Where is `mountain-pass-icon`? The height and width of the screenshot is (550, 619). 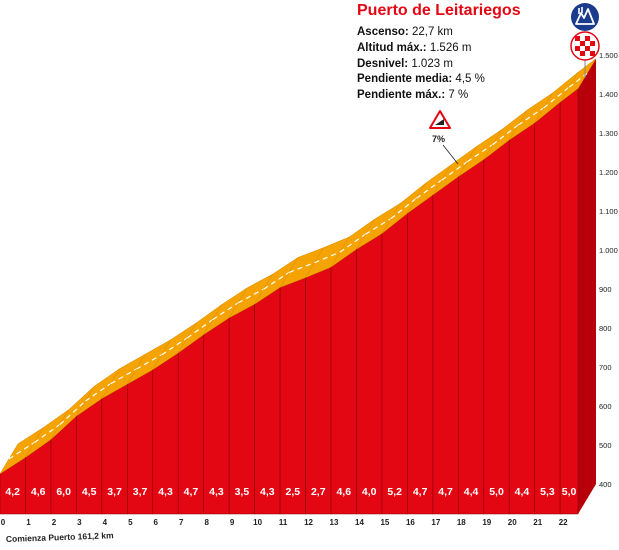
mountain-pass-icon is located at coordinates (585, 17).